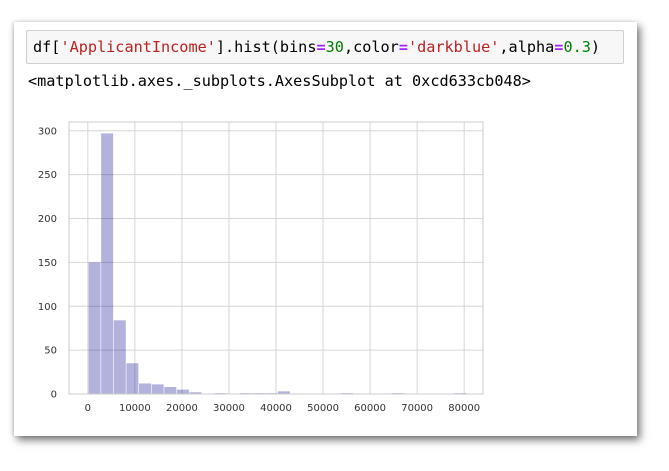 The width and height of the screenshot is (669, 471). I want to click on x-tick-label: 60000, so click(370, 408).